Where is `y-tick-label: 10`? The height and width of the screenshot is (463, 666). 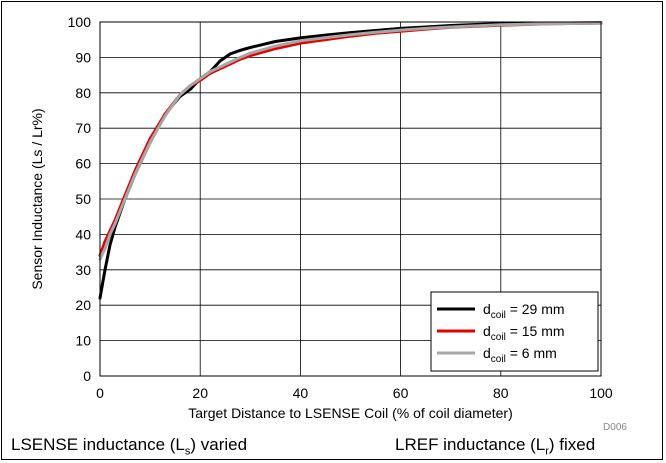 y-tick-label: 10 is located at coordinates (83, 341).